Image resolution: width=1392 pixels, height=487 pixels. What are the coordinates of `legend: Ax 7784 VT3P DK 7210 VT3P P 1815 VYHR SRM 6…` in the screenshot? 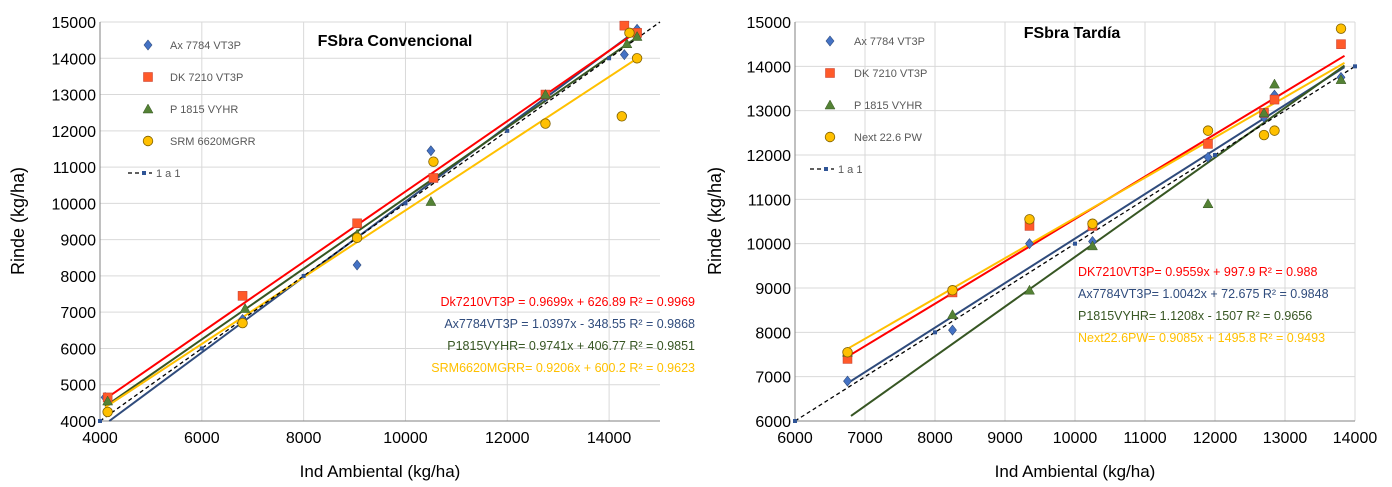 It's located at (192, 109).